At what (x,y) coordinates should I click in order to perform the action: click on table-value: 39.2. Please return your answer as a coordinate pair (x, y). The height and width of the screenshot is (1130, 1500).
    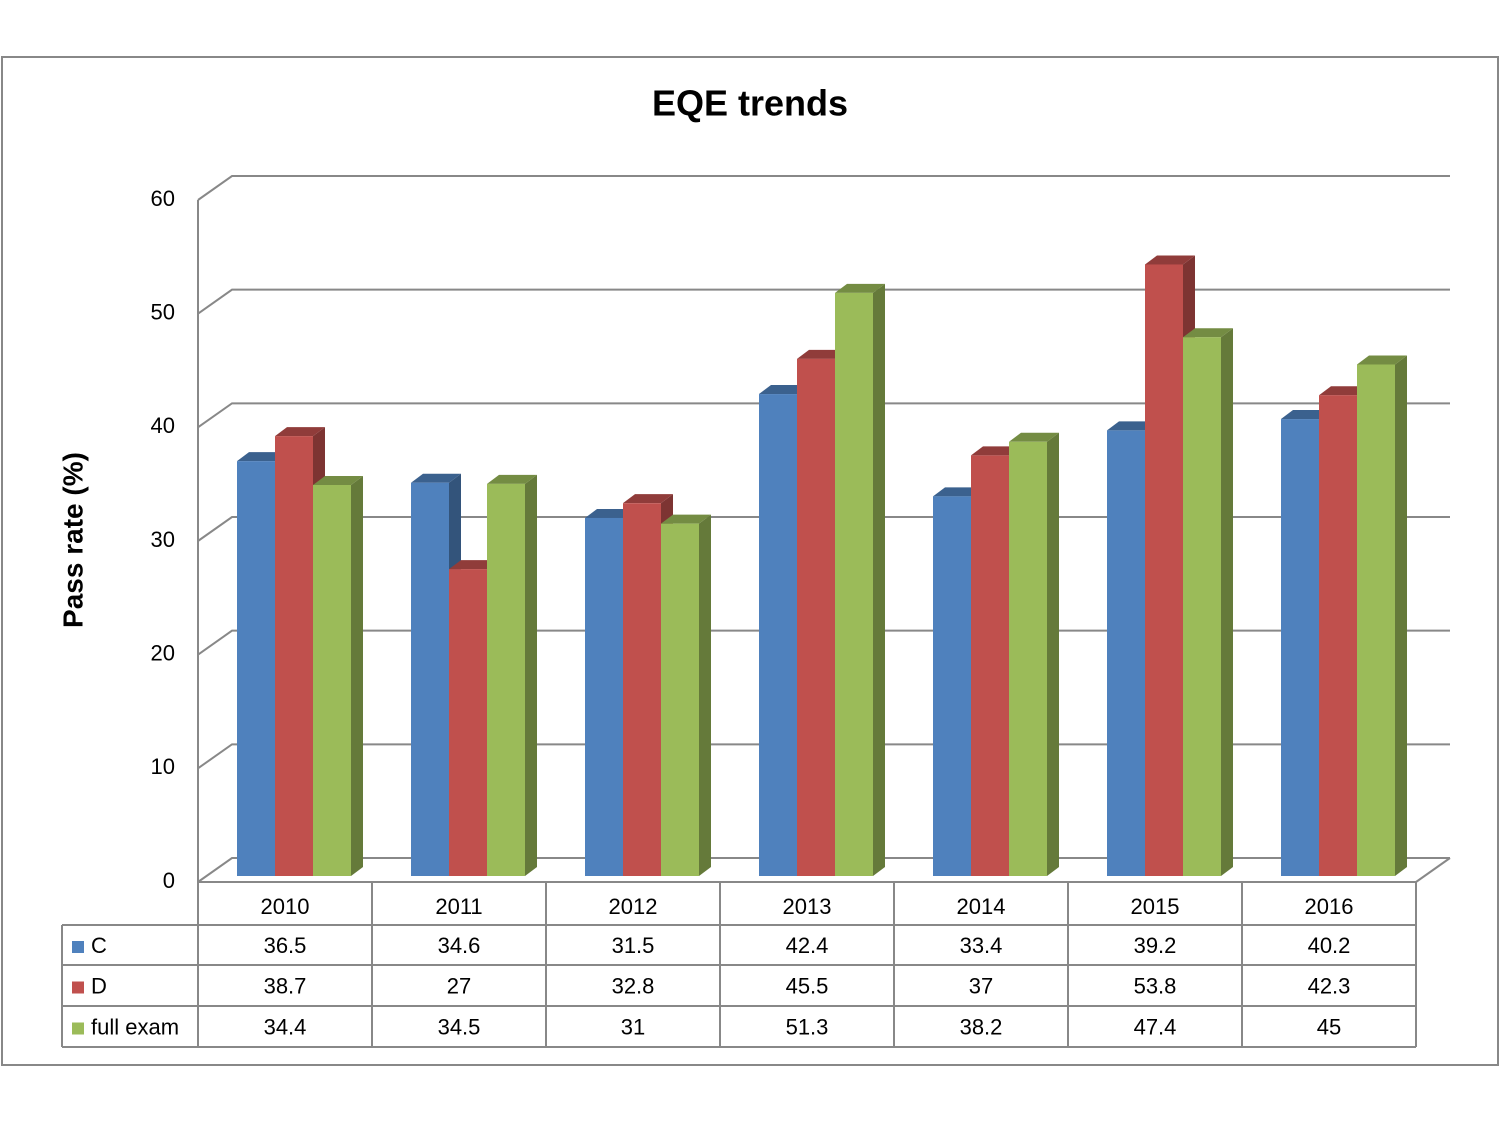
    Looking at the image, I should click on (1155, 945).